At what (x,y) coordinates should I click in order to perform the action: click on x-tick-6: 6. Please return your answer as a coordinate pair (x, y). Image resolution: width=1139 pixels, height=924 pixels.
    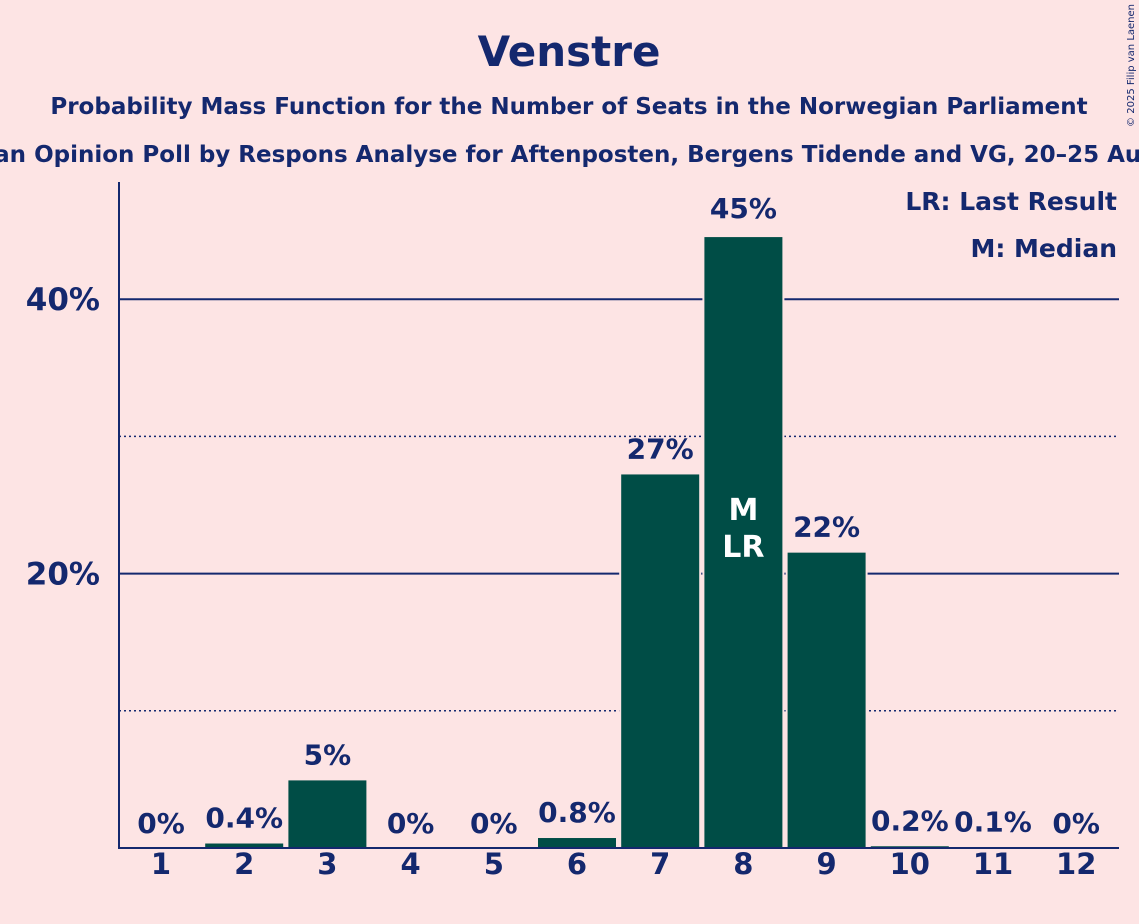
    Looking at the image, I should click on (577, 864).